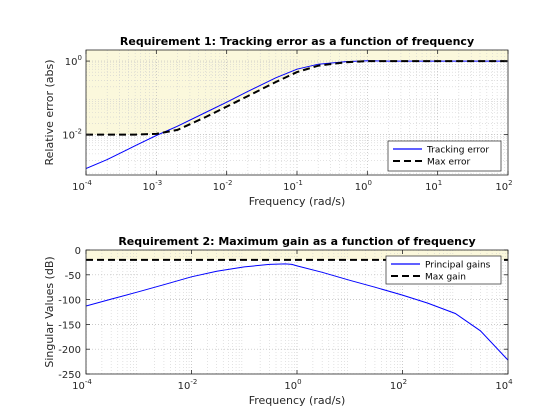 The image size is (560, 420). What do you see at coordinates (69, 350) in the screenshot?
I see `y-tick-label: -200` at bounding box center [69, 350].